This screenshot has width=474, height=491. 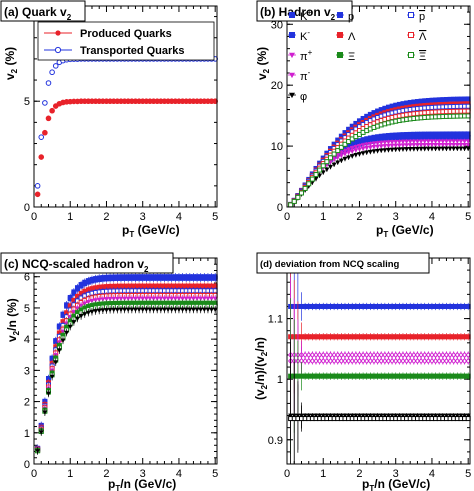 I want to click on y-tick-label-c: 0, so click(x=27, y=465).